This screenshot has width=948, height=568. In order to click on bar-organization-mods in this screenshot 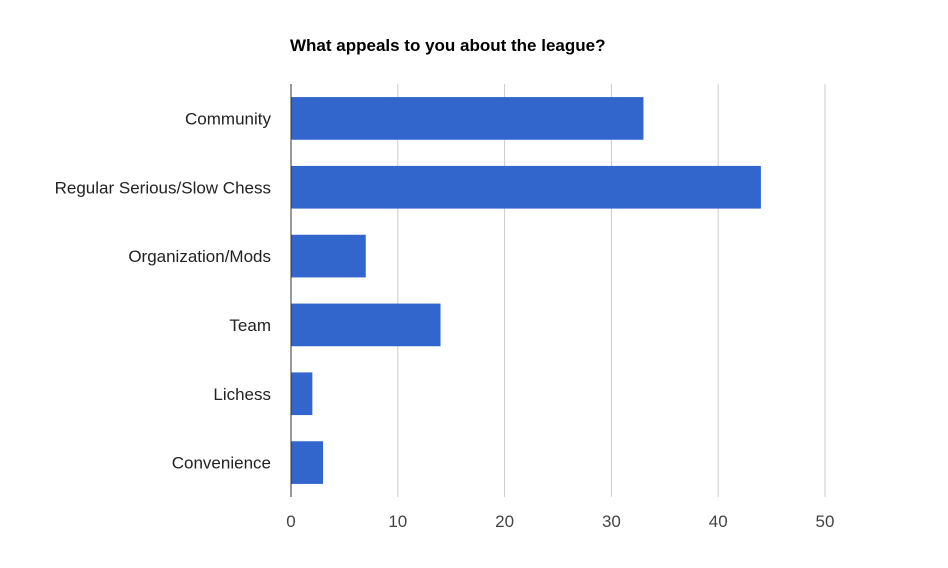, I will do `click(328, 256)`.